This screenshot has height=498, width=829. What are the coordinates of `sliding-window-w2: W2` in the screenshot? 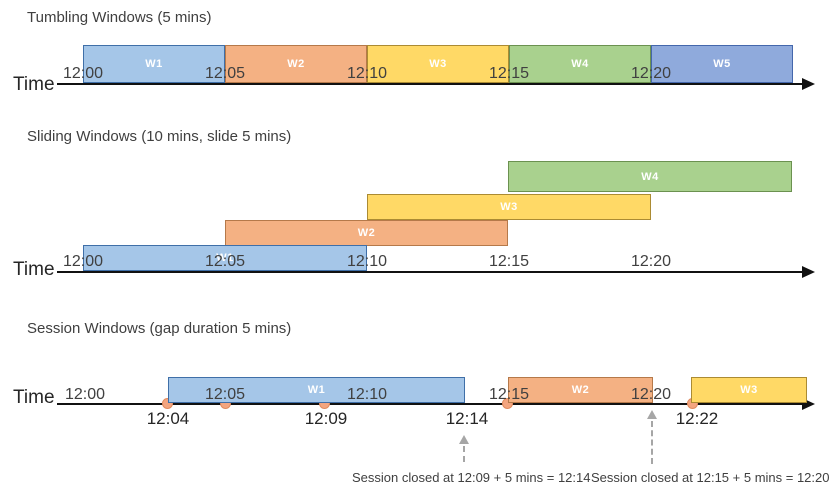 It's located at (366, 233).